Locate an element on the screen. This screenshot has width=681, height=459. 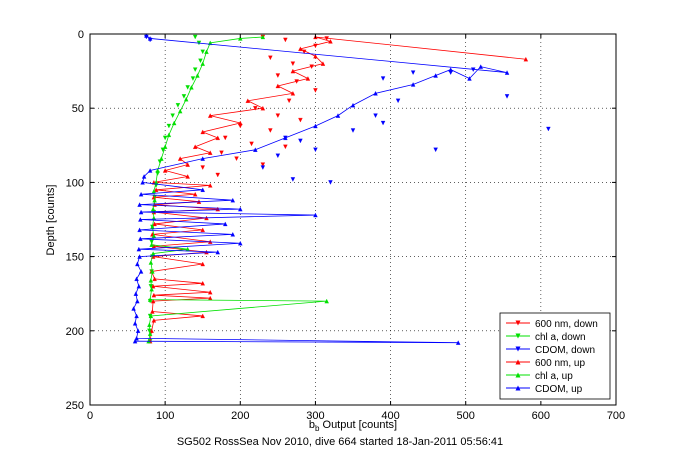
y-tick-label: 150 is located at coordinates (75, 258).